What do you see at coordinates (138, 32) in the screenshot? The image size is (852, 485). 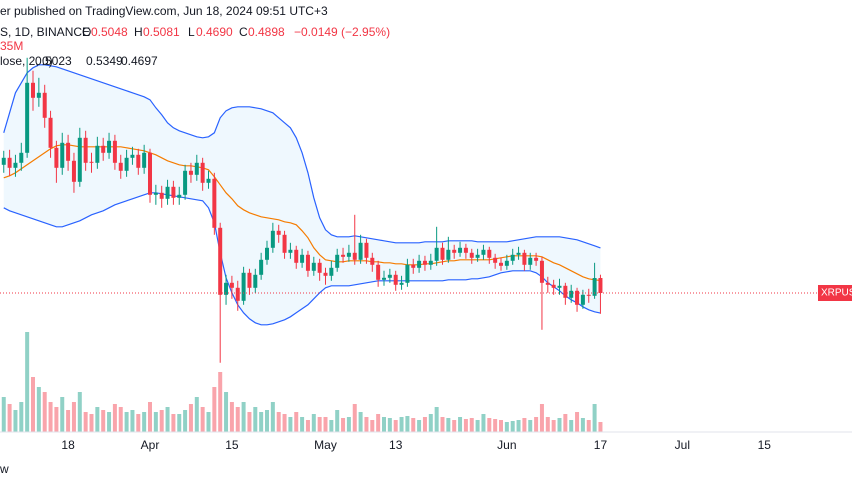 I see `ohlc-label: H` at bounding box center [138, 32].